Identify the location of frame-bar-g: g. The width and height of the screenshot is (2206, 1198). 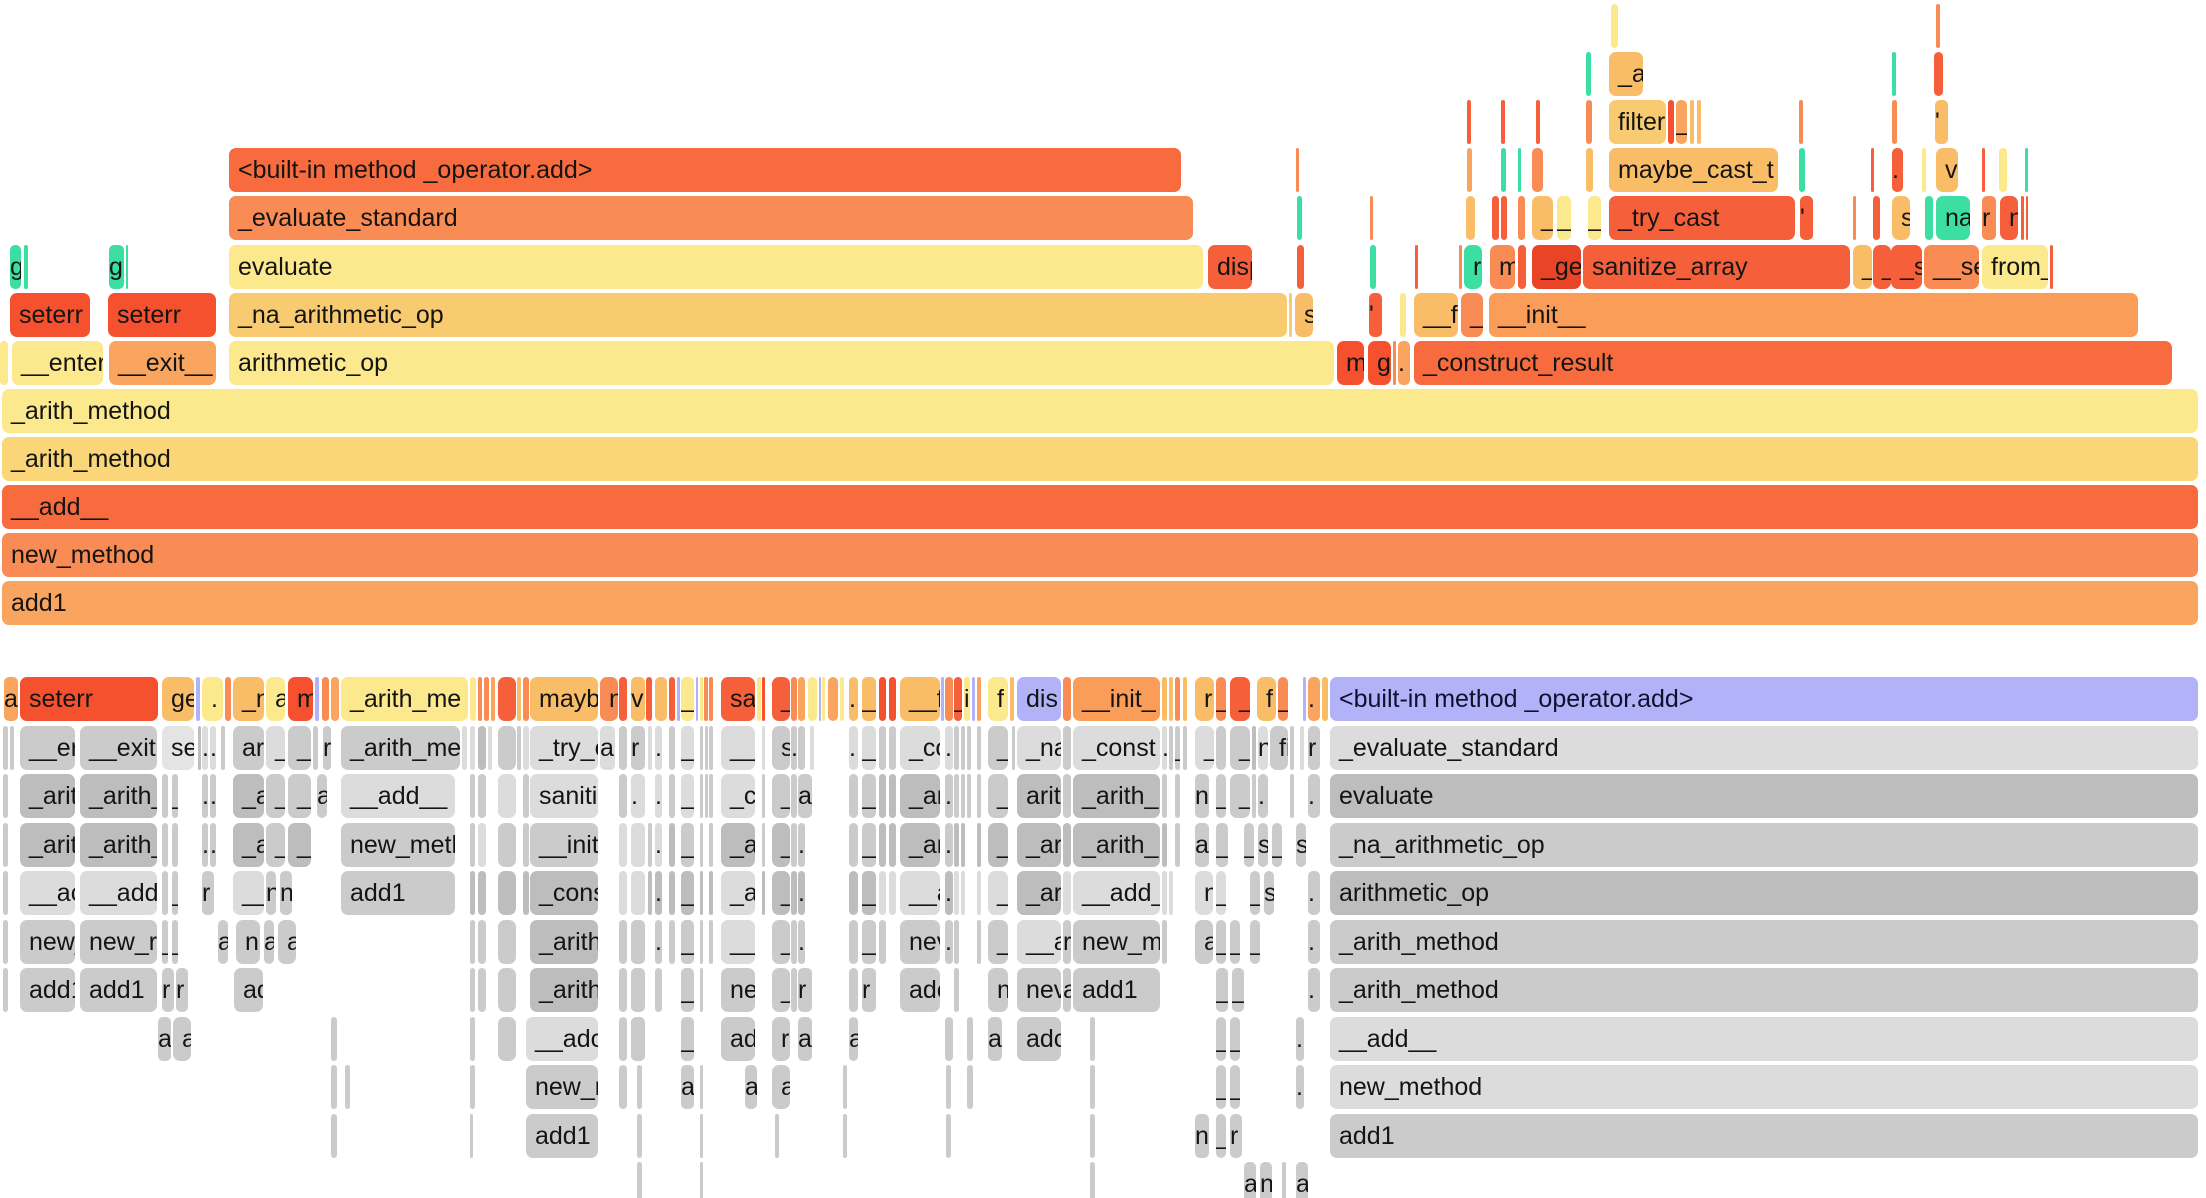
(116, 267).